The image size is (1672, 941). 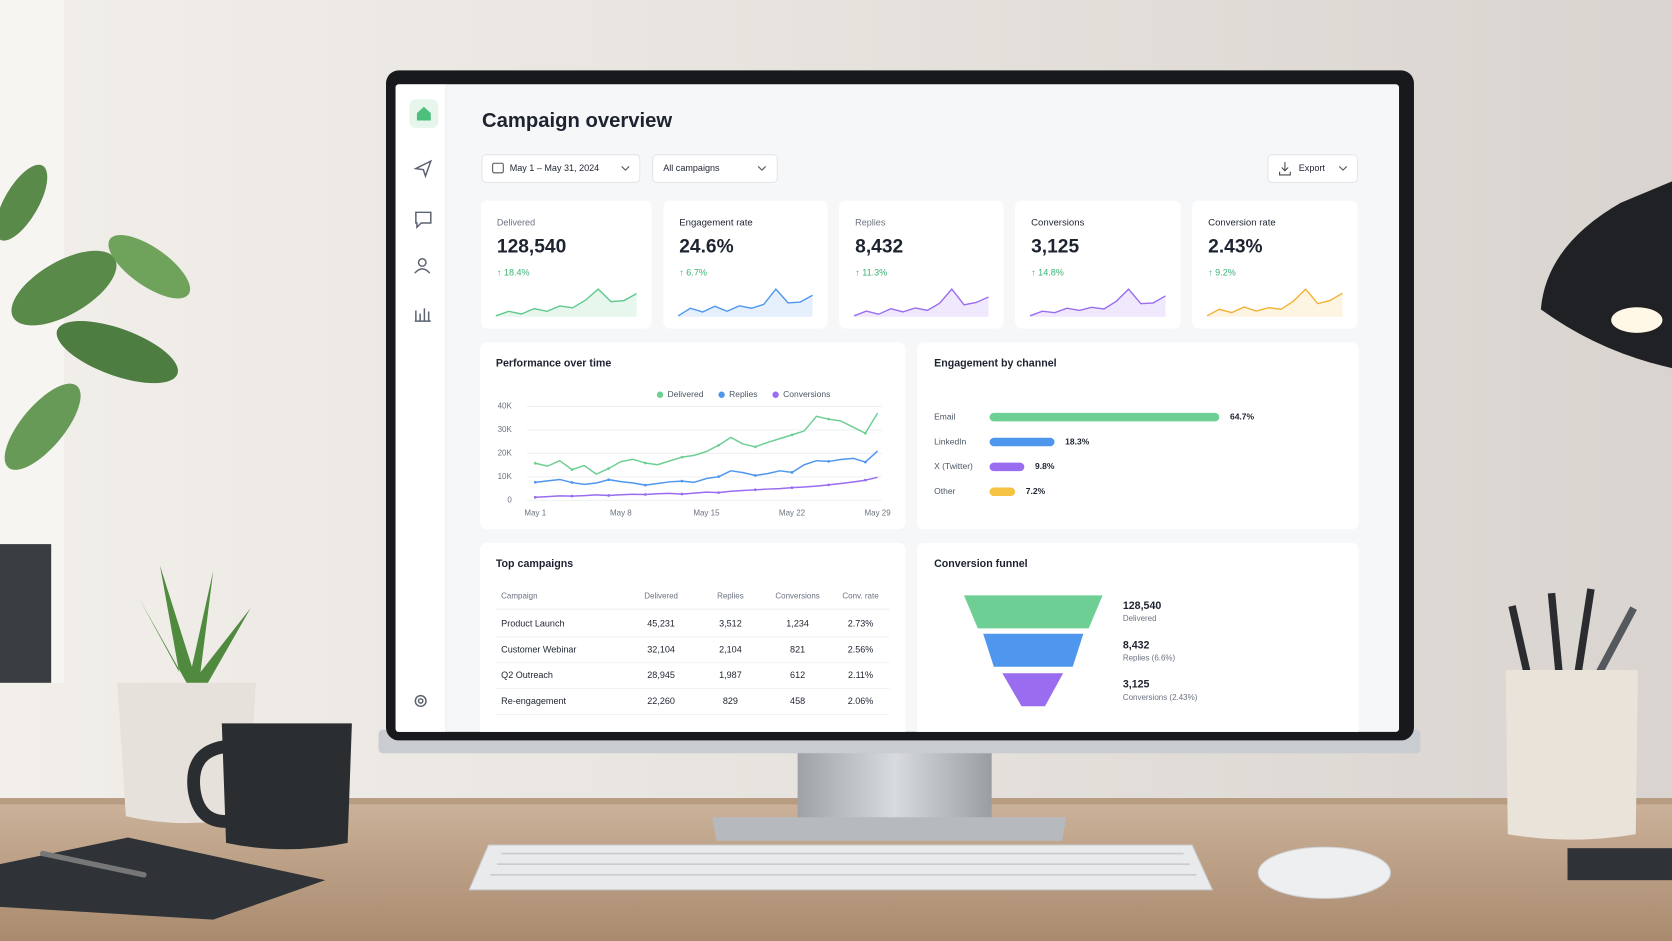 I want to click on bar-category: X (Twitter), so click(x=953, y=466).